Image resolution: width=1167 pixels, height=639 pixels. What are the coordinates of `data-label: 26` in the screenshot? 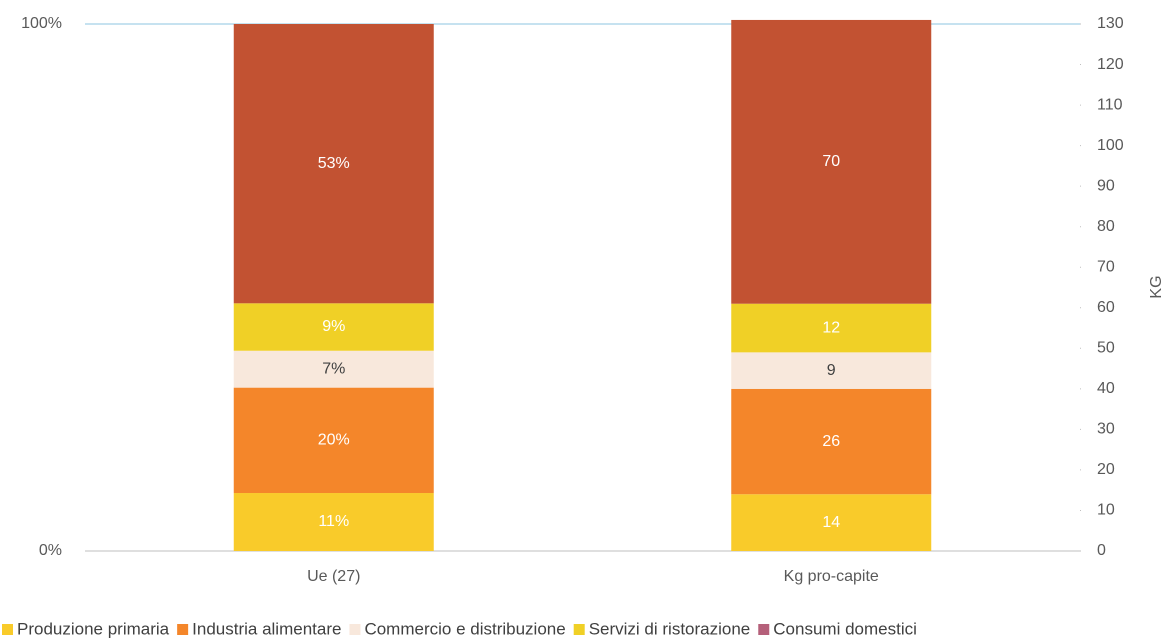 It's located at (831, 441).